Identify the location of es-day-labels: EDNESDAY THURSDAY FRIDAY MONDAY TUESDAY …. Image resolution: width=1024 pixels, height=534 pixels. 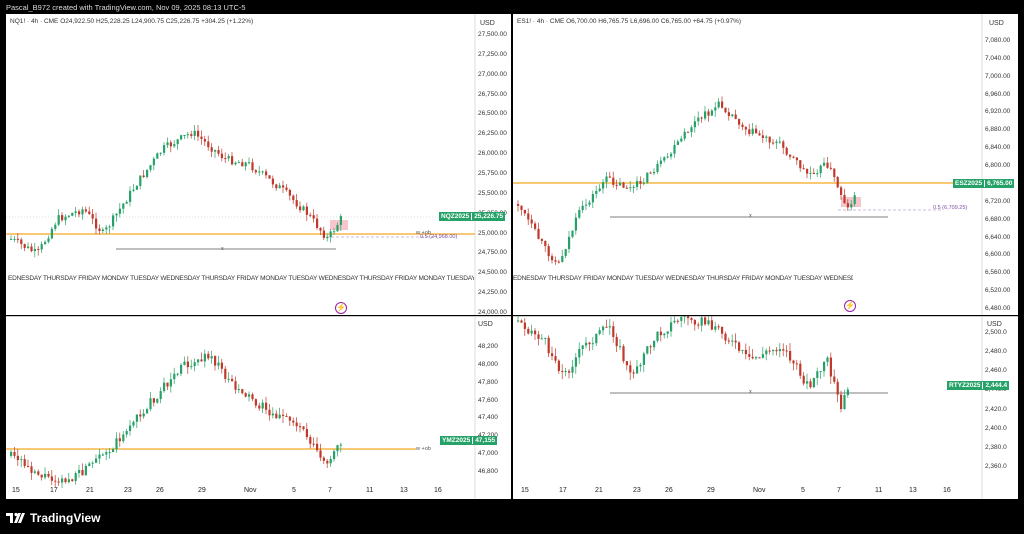
(683, 278).